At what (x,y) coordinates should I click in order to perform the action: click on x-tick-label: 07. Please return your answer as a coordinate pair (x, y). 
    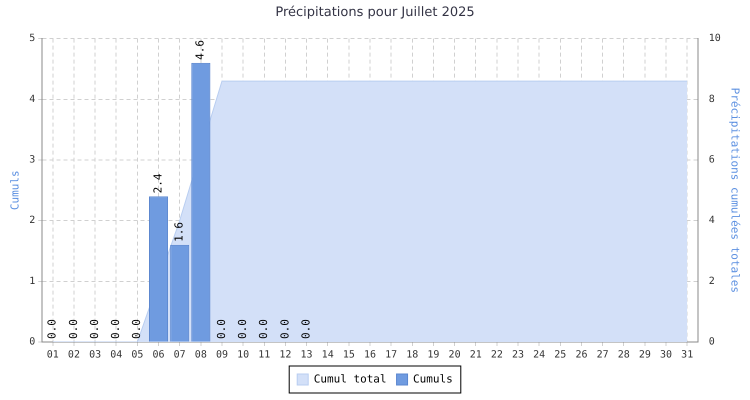
    Looking at the image, I should click on (180, 355).